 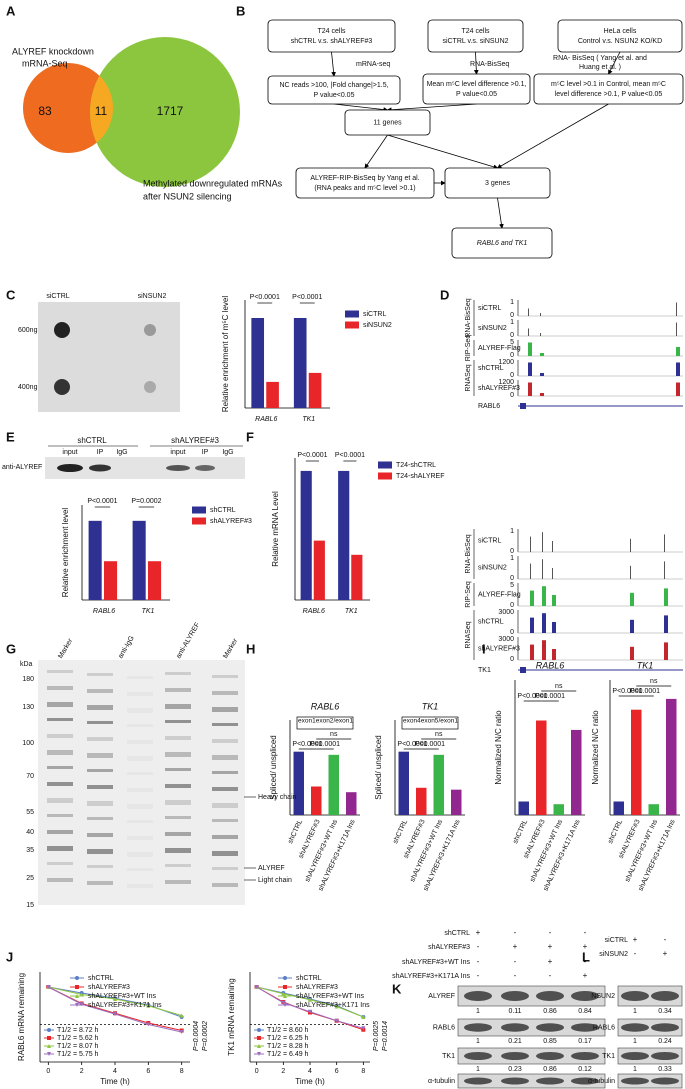 What do you see at coordinates (665, 1041) in the screenshot?
I see `quantification: 0.24` at bounding box center [665, 1041].